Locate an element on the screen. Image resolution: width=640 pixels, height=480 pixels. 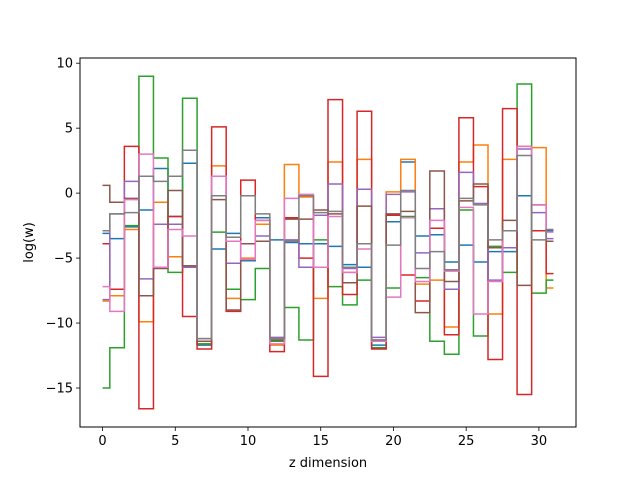
x-tick-label: 10 is located at coordinates (248, 441).